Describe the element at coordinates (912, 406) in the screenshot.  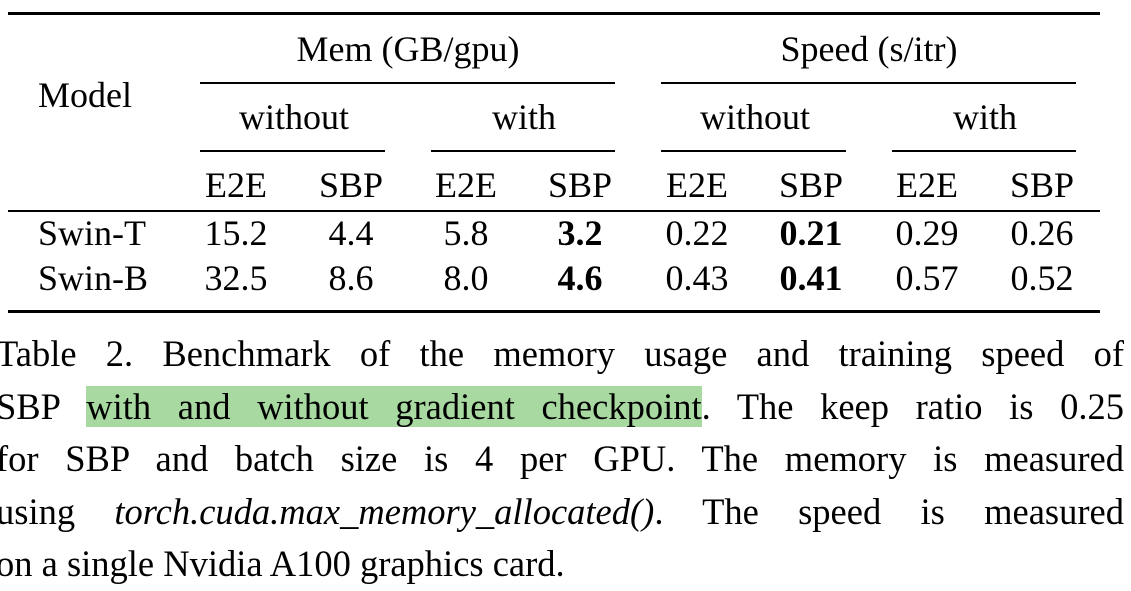
I see `caption-text: . The keep ratio is 0.25` at that location.